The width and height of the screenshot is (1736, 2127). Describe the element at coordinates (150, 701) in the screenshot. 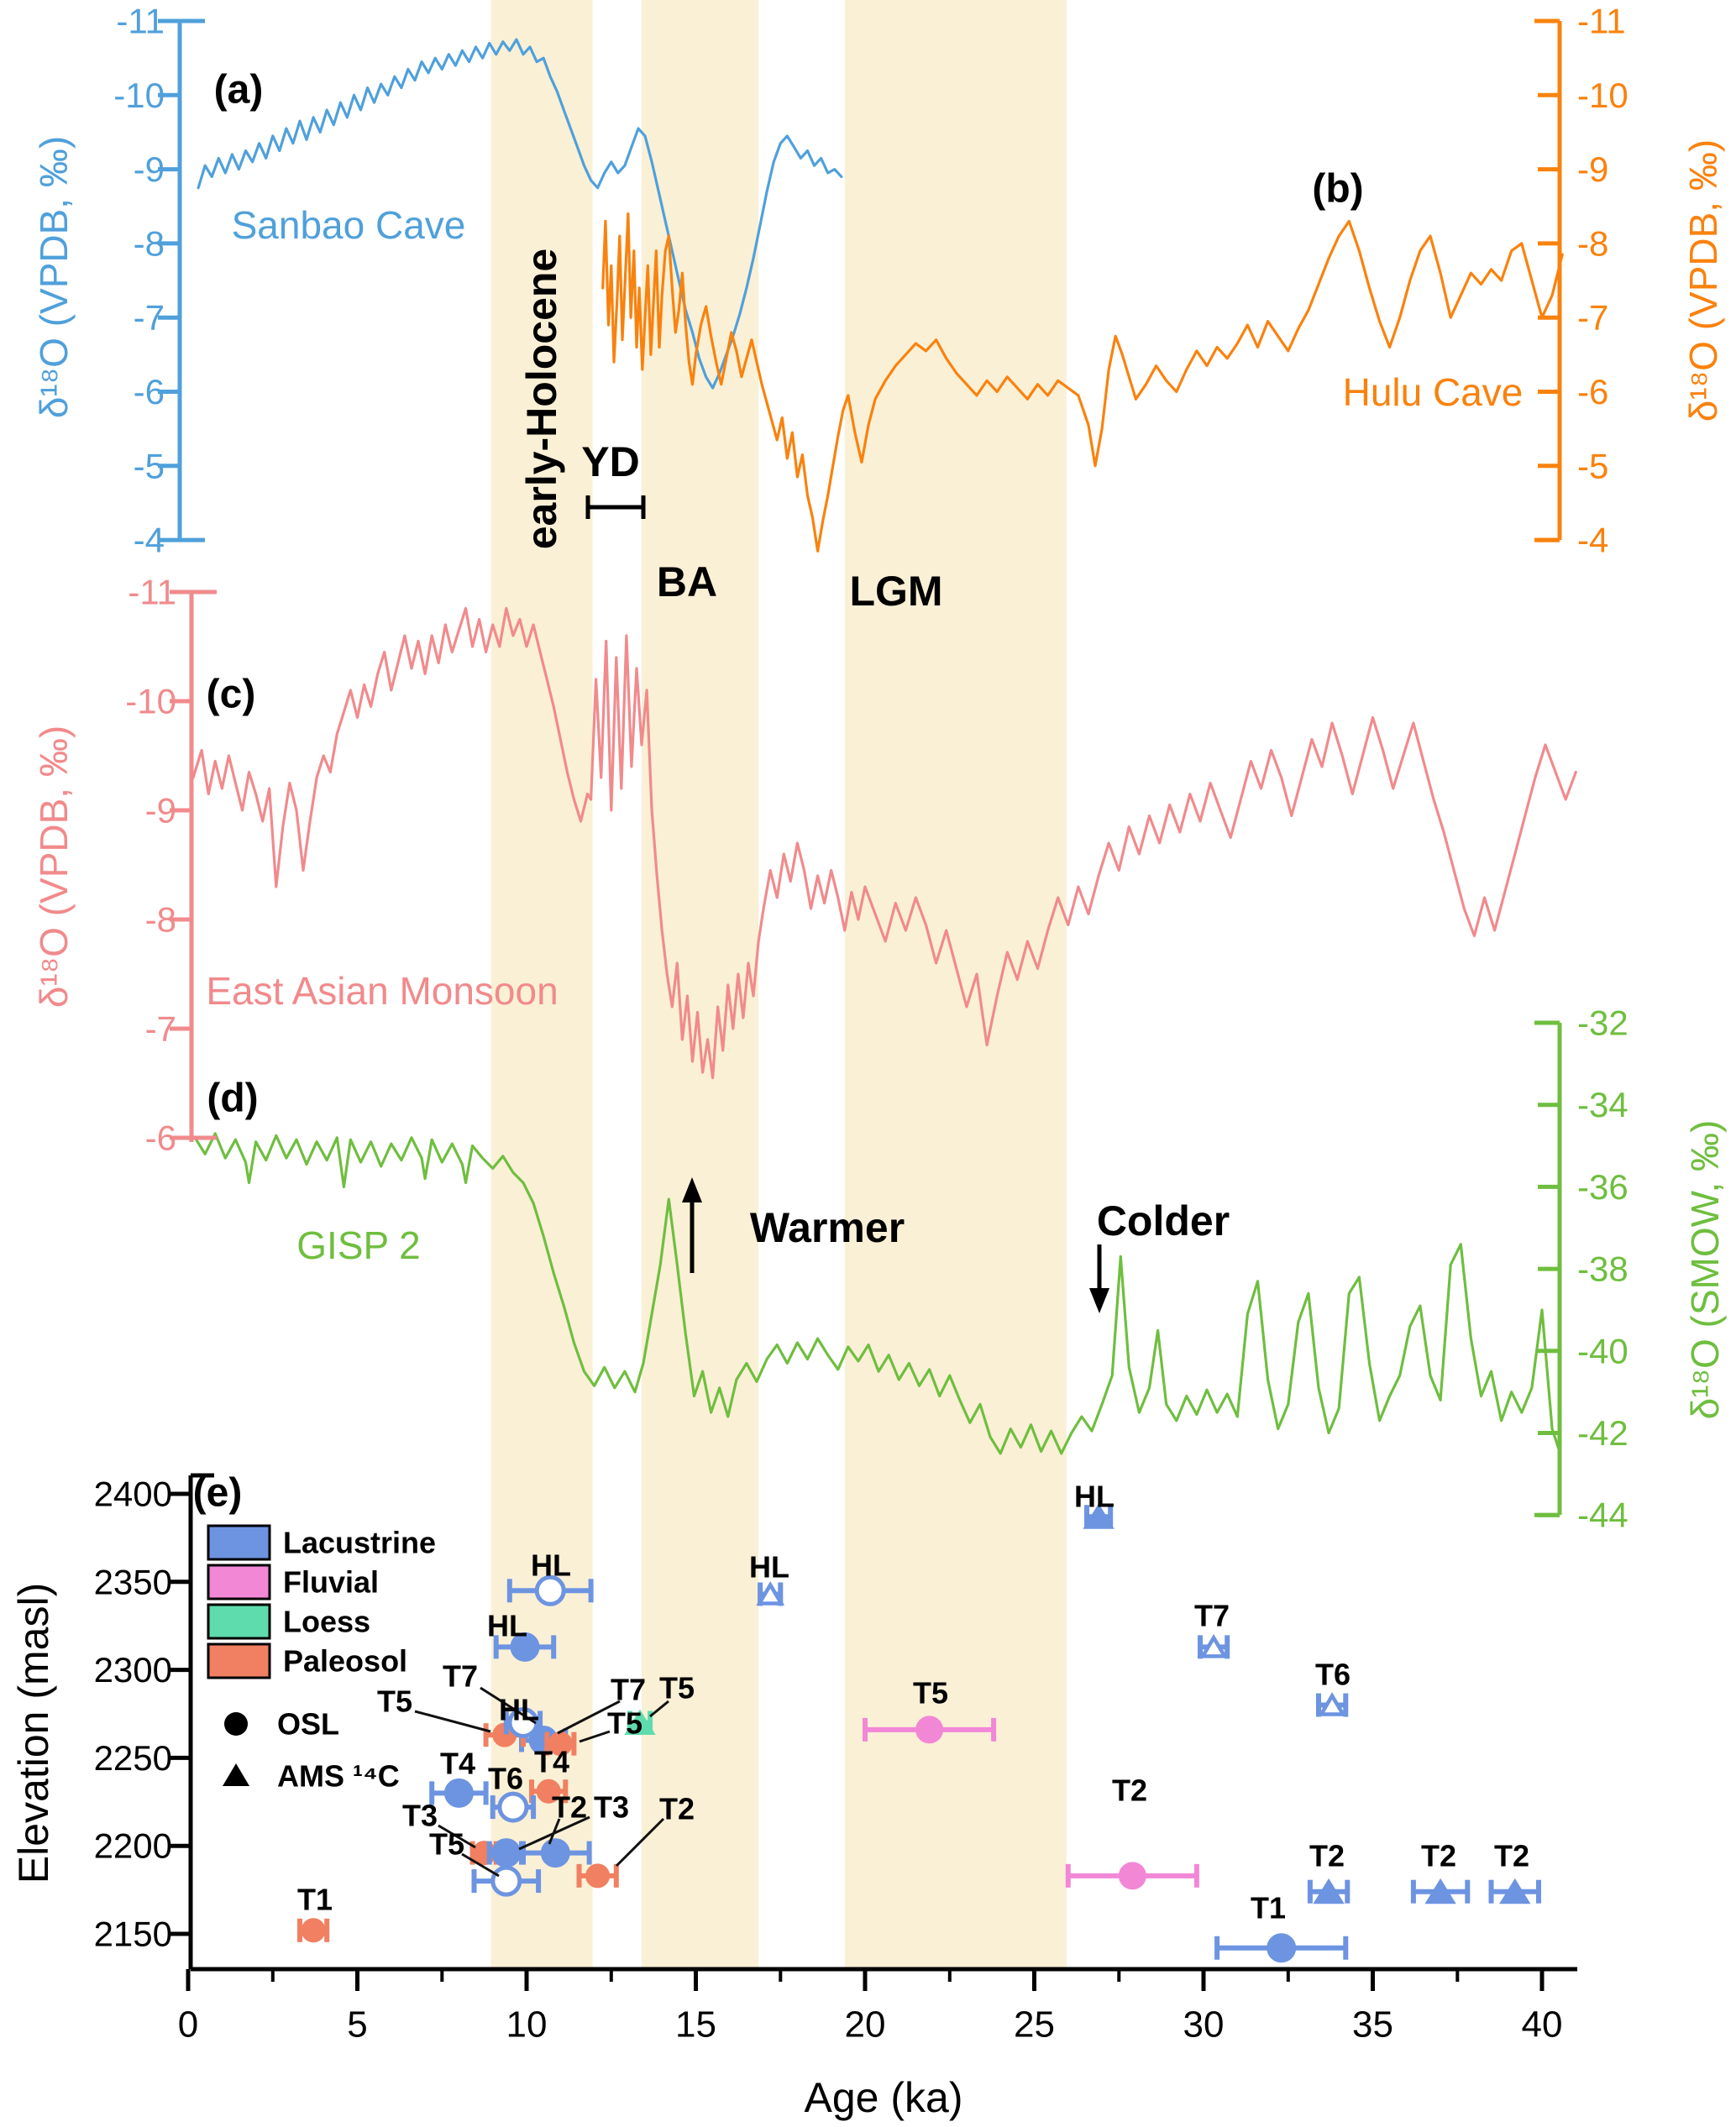

I see `eam-tick-label: -10` at that location.